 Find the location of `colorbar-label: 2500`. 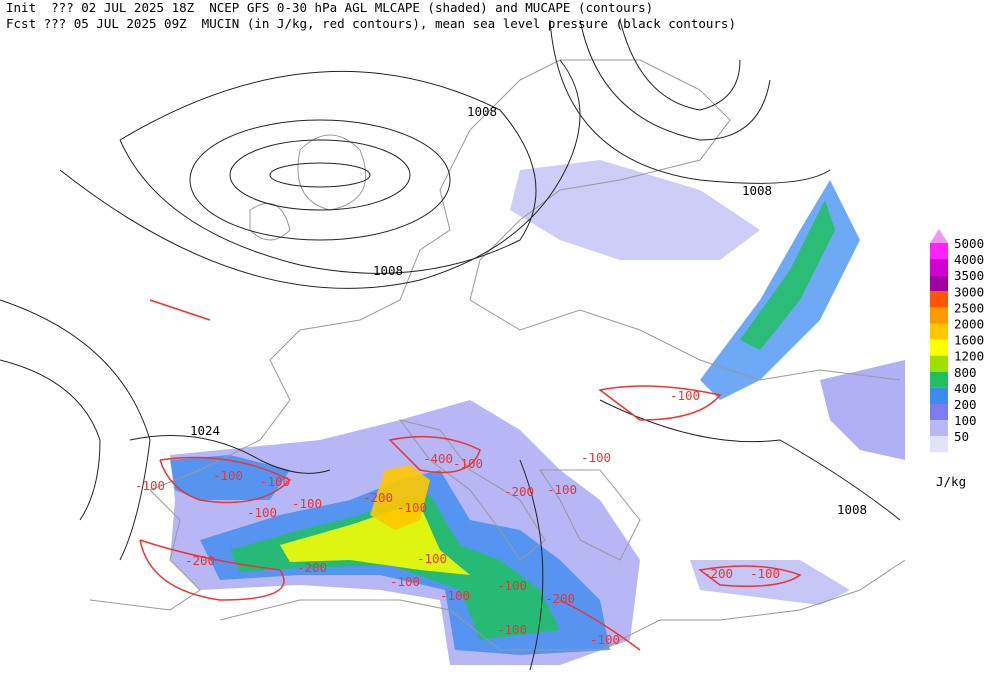

colorbar-label: 2500 is located at coordinates (969, 307).